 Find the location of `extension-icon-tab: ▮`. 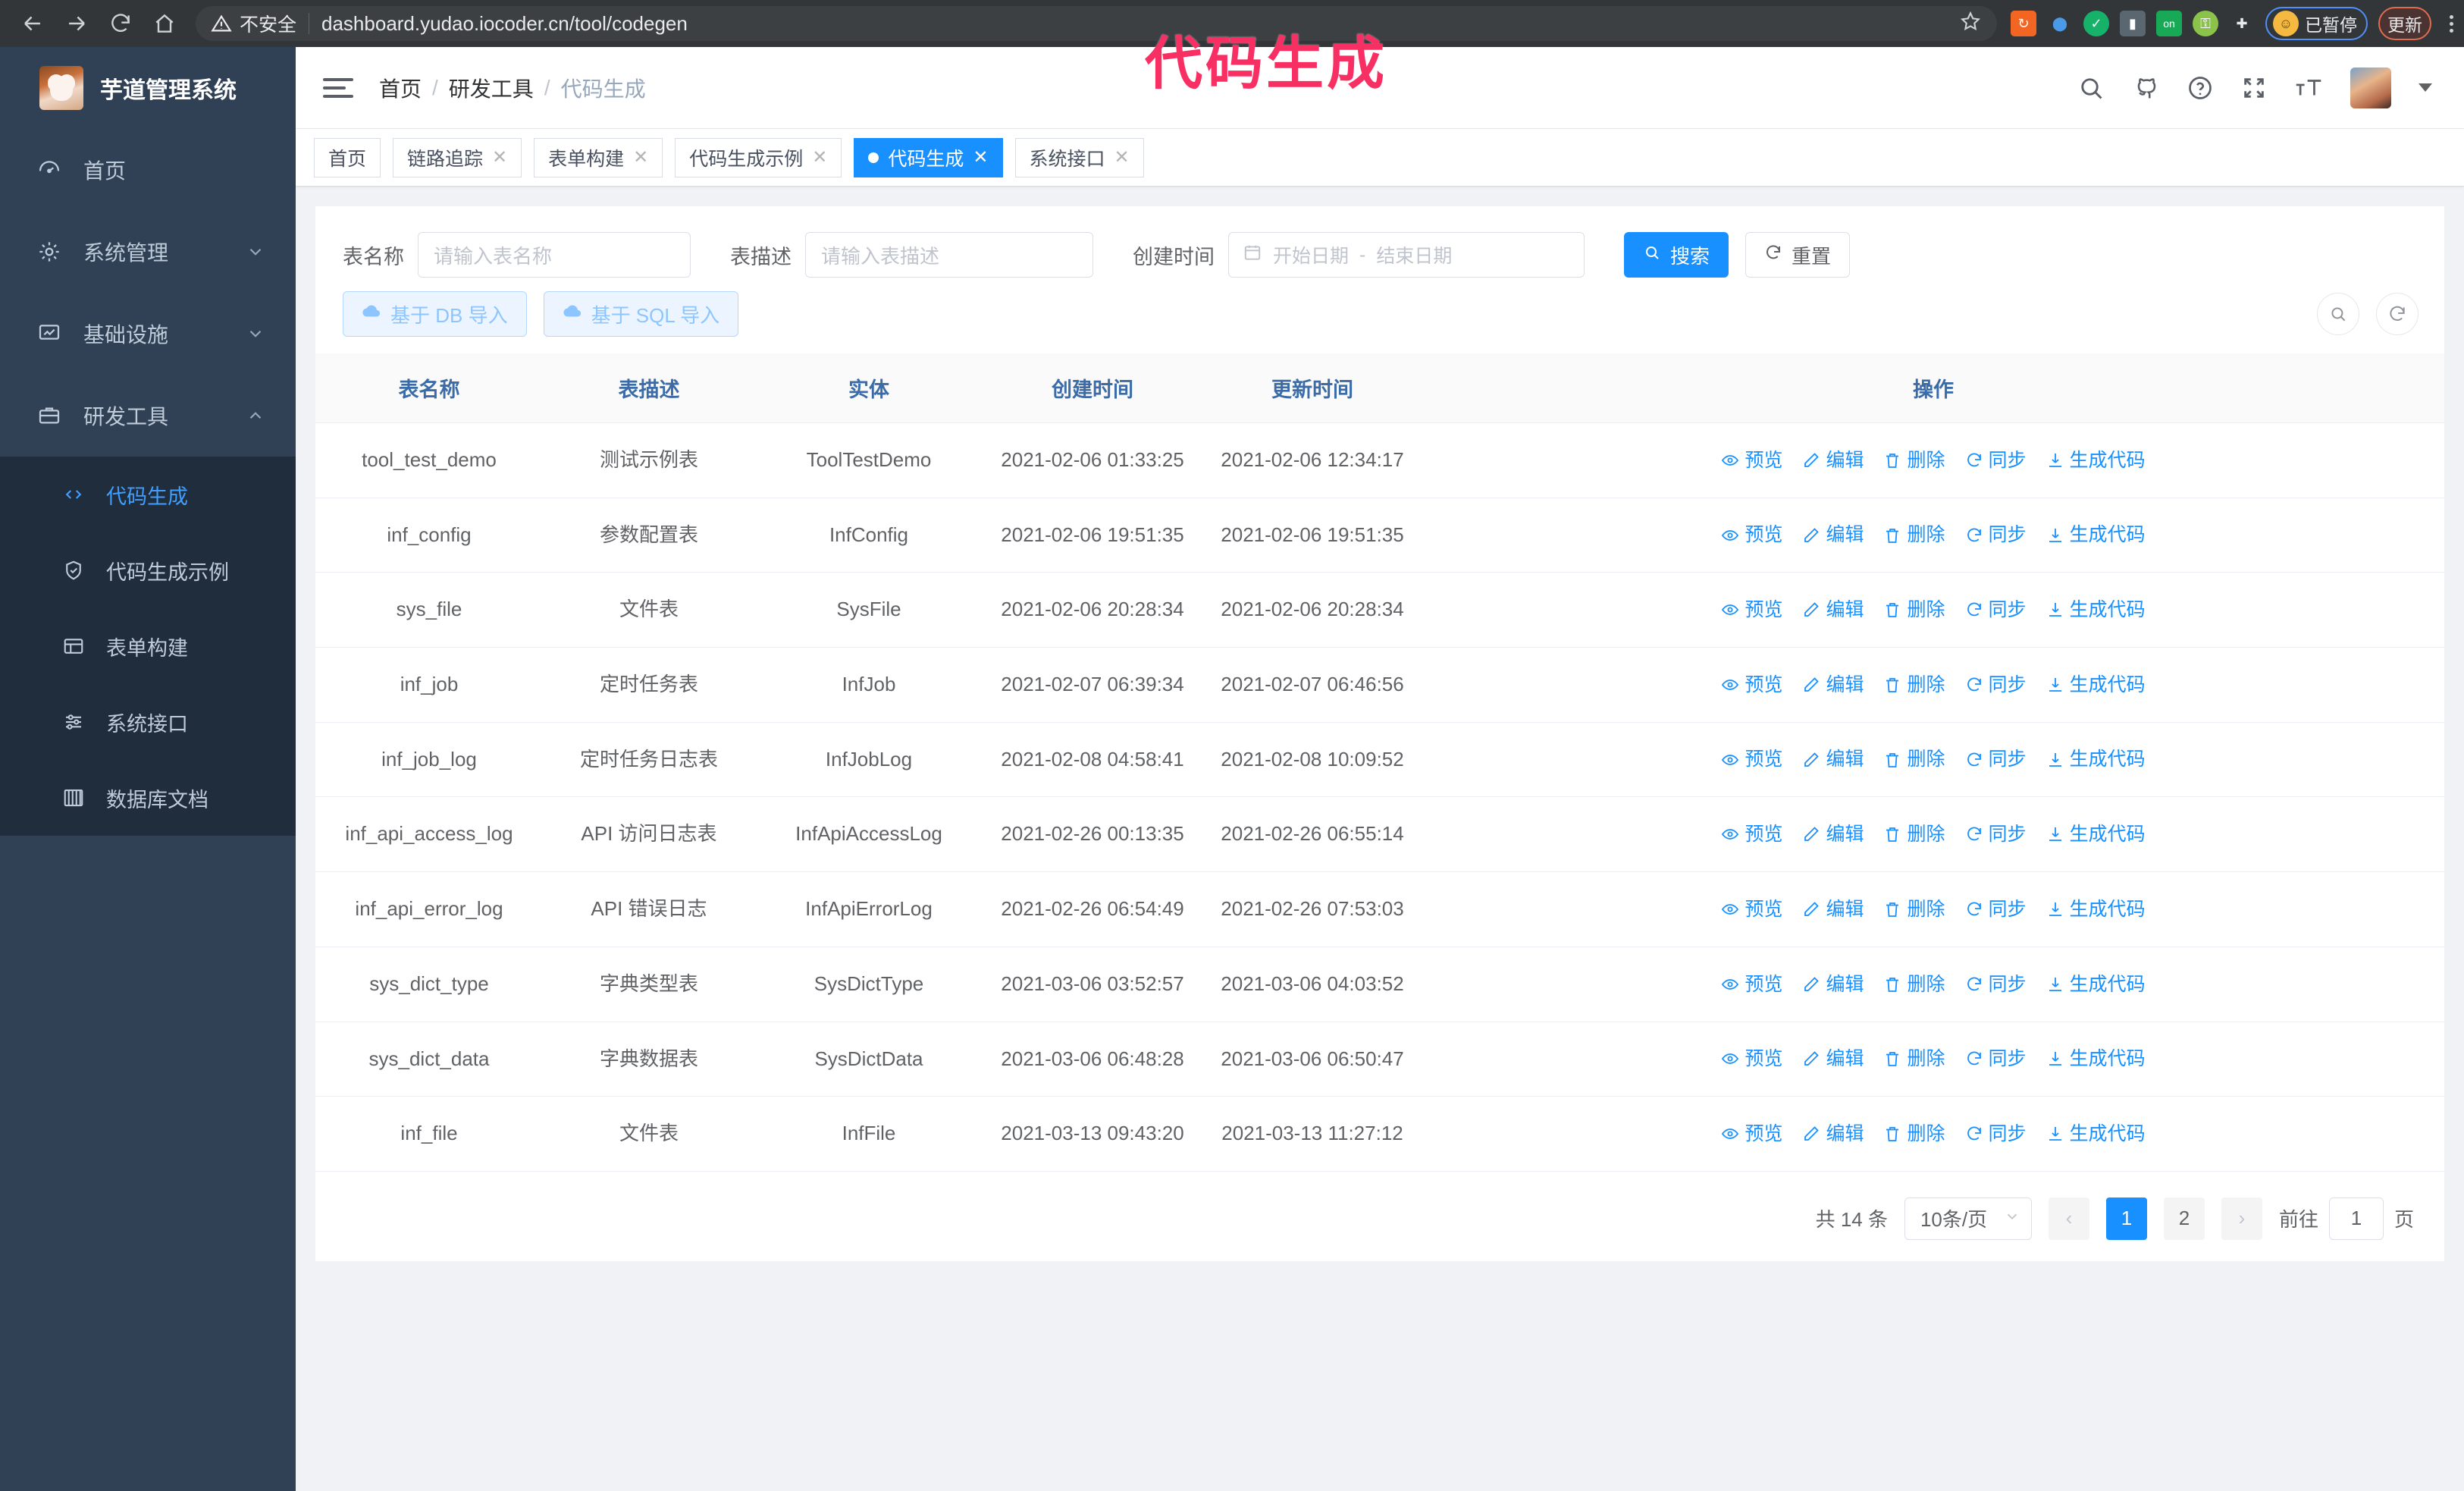

extension-icon-tab: ▮ is located at coordinates (2133, 23).